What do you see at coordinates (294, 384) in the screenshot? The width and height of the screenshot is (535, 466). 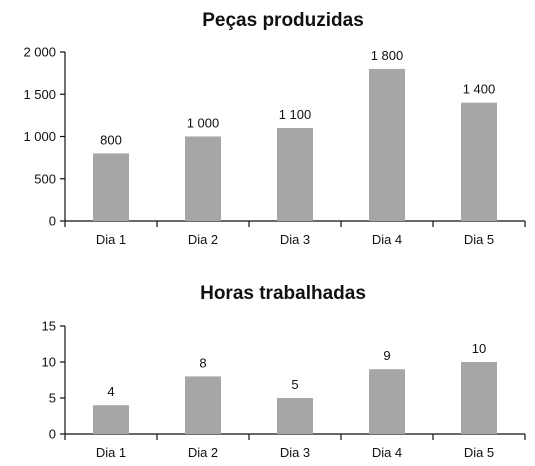 I see `data-label: 5` at bounding box center [294, 384].